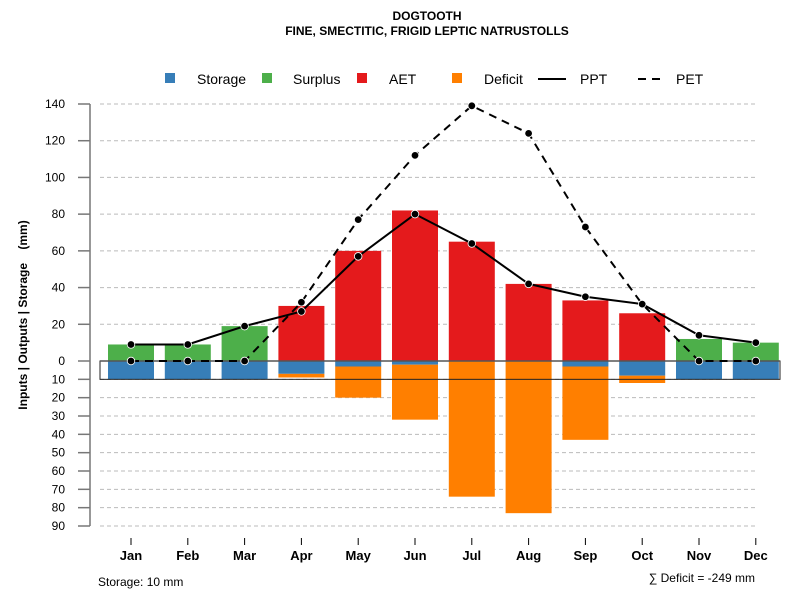 Image resolution: width=800 pixels, height=600 pixels. I want to click on x-tick-label: Nov, so click(699, 555).